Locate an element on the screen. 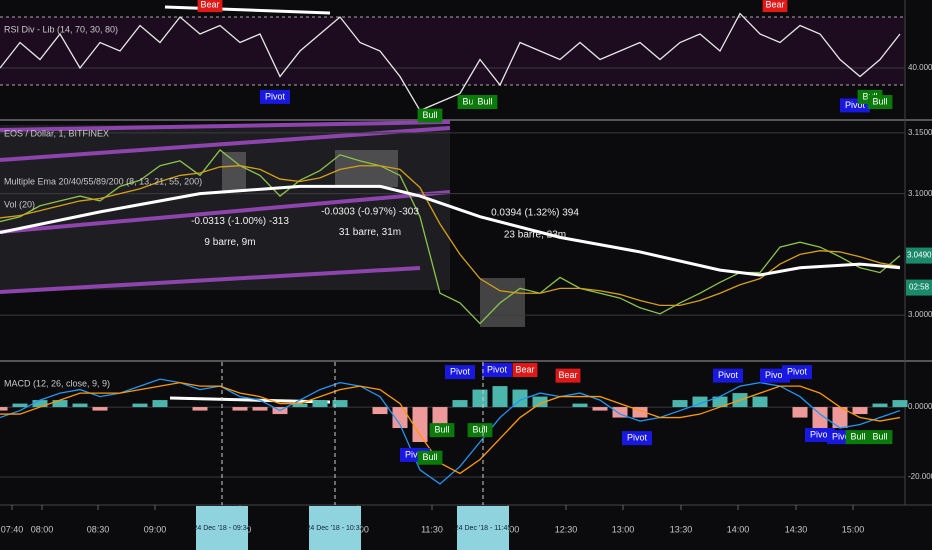 This screenshot has width=932, height=550. measure-label: 23 barre, 23m is located at coordinates (535, 235).